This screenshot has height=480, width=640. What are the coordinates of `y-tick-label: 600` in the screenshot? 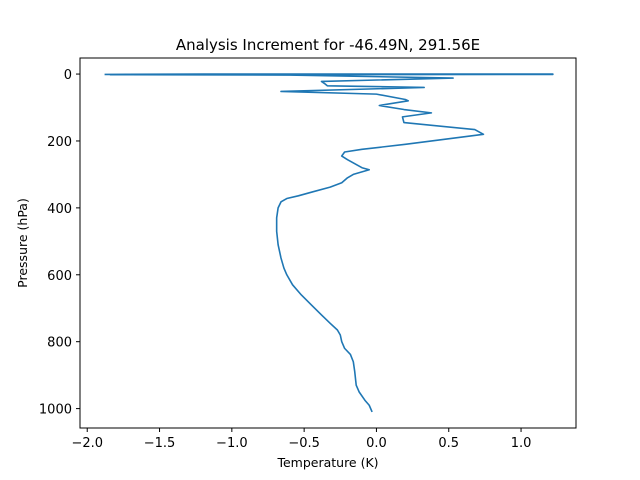 It's located at (59, 276).